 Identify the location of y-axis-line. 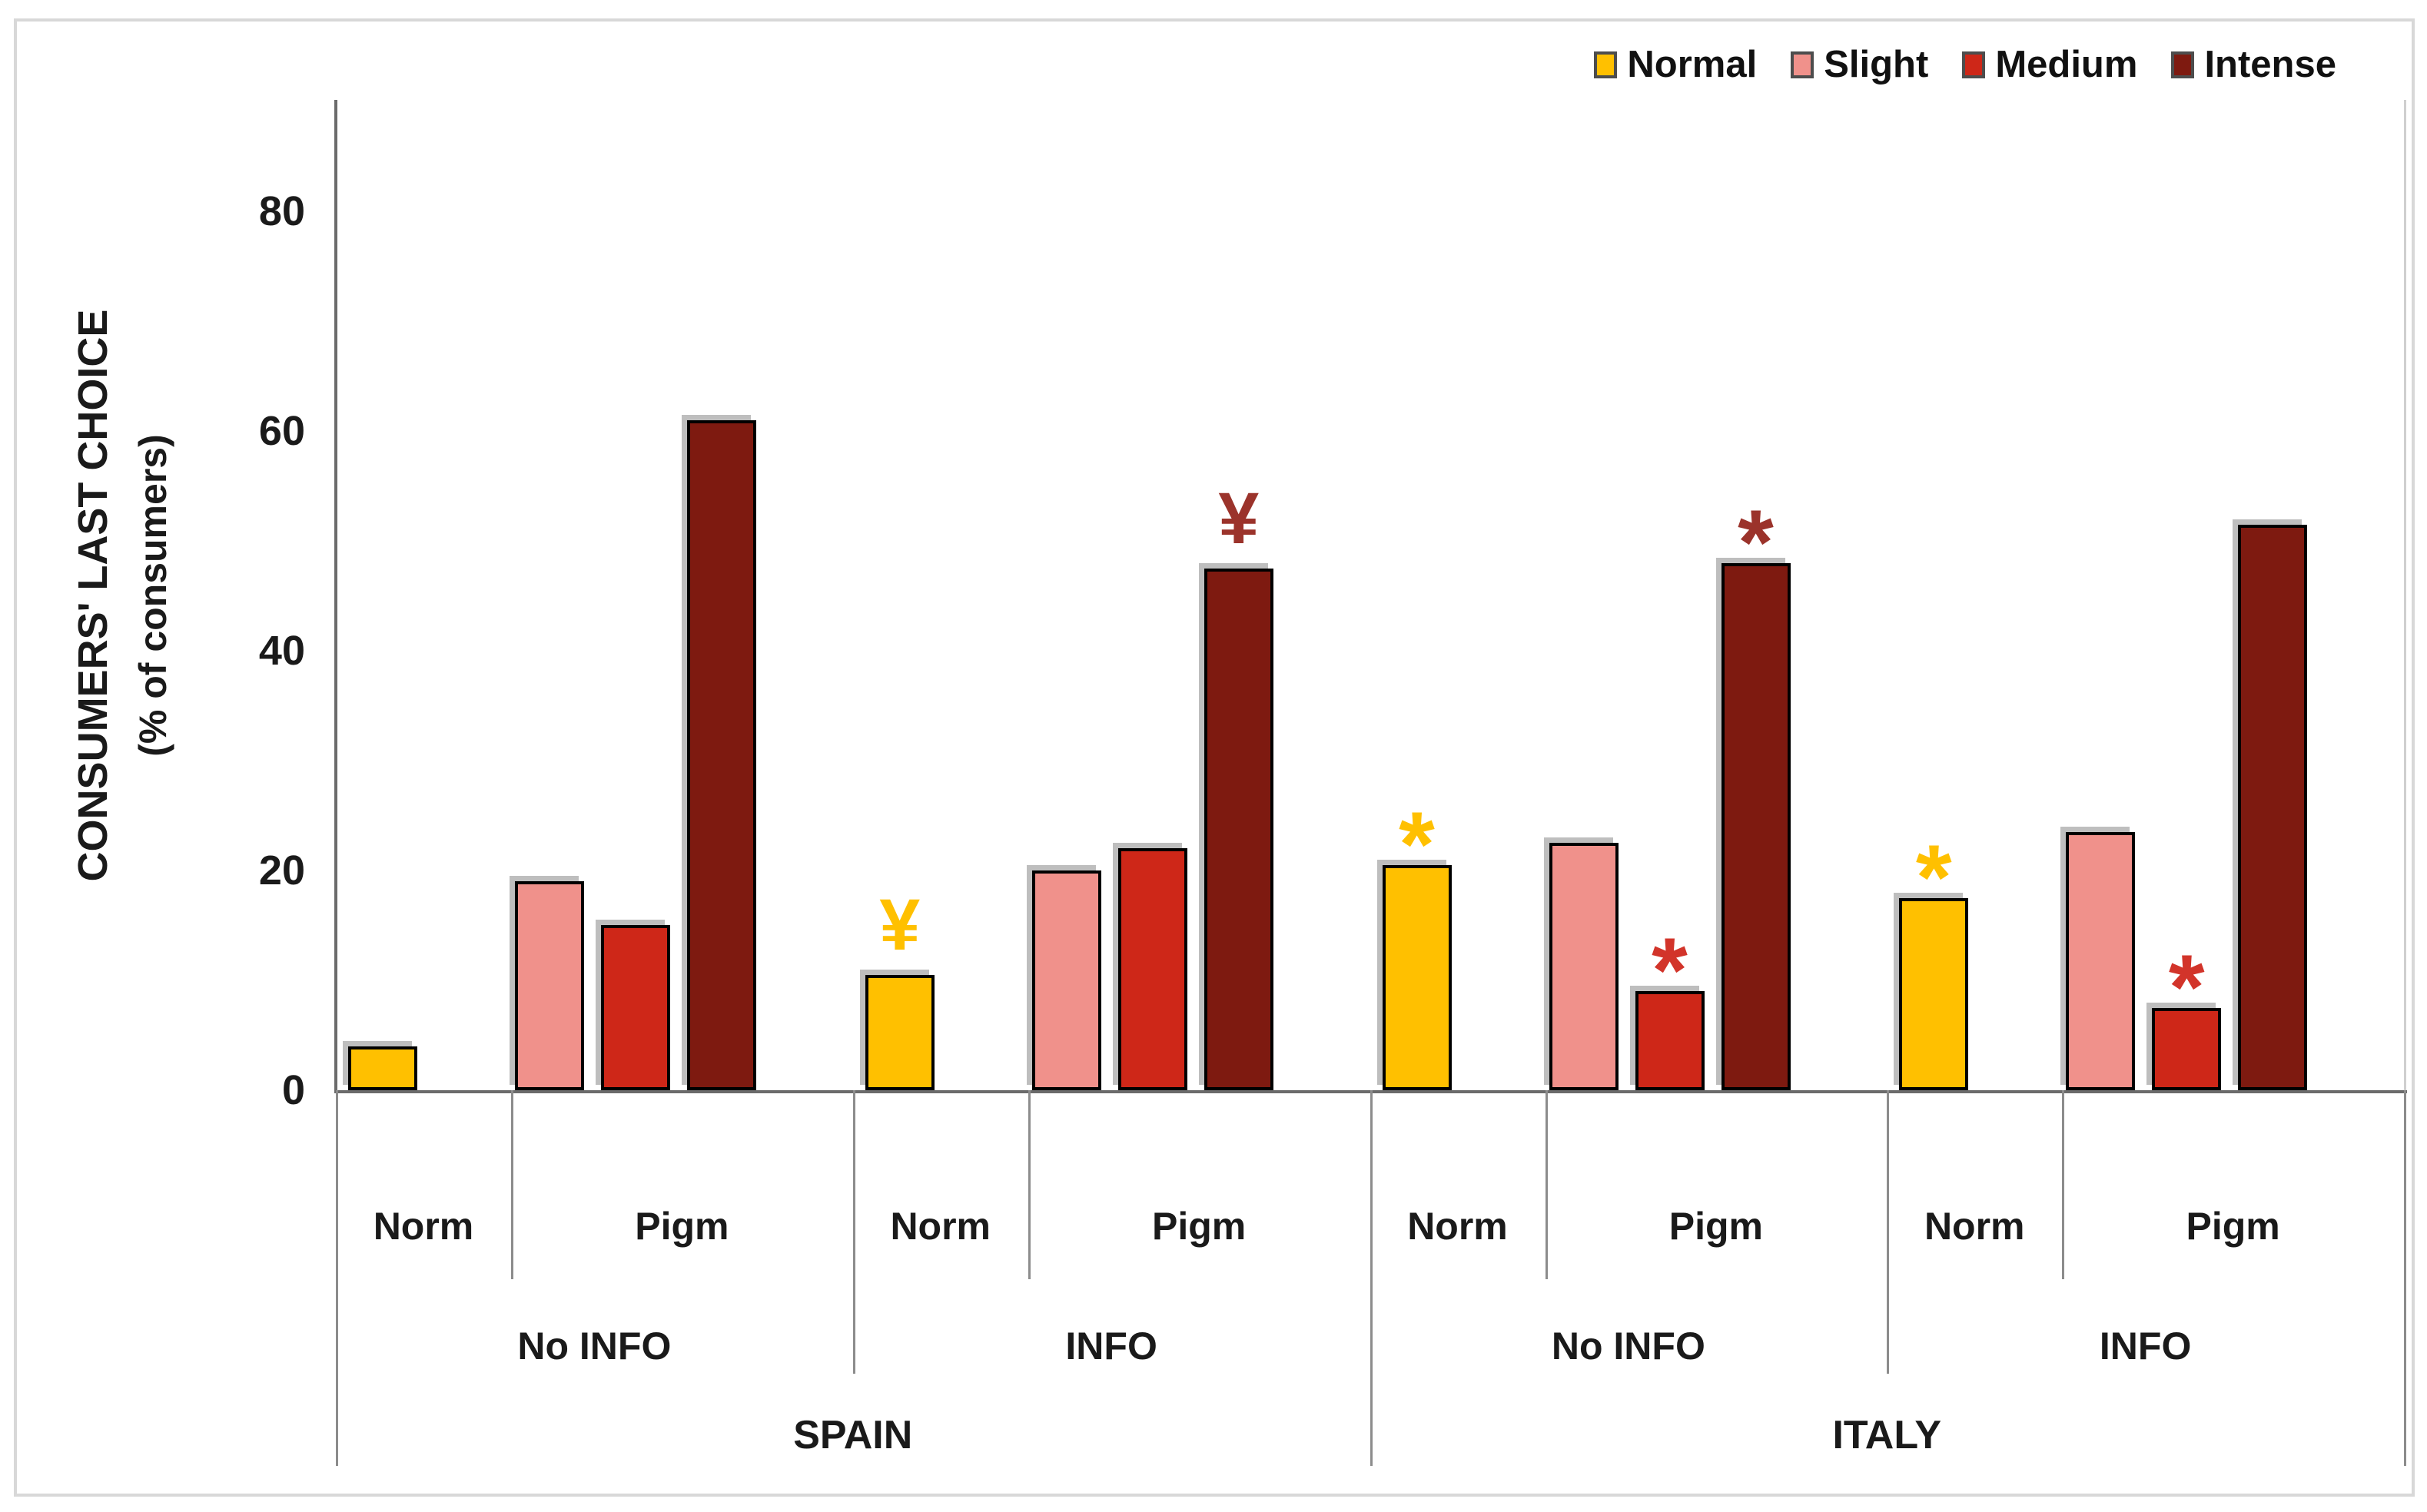
(335, 596).